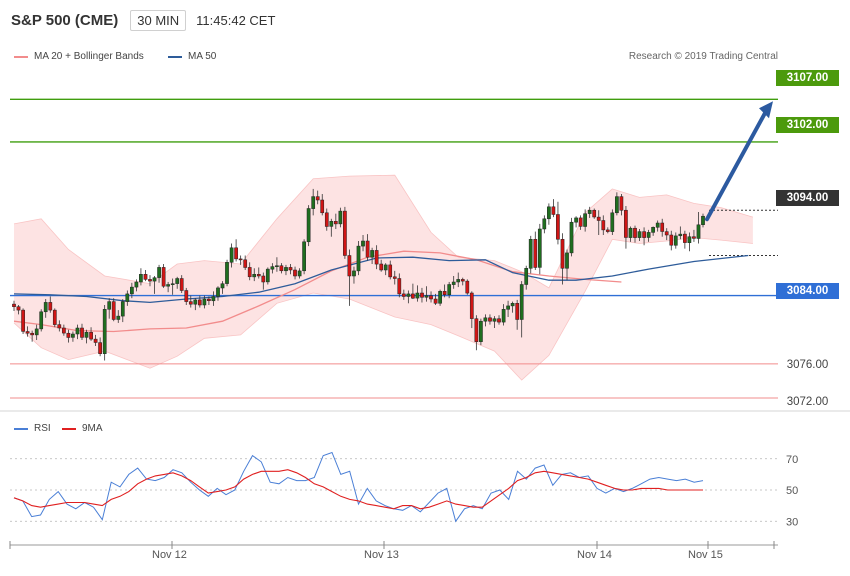 The height and width of the screenshot is (576, 850). I want to click on rsi-ma-swatch, so click(69, 428).